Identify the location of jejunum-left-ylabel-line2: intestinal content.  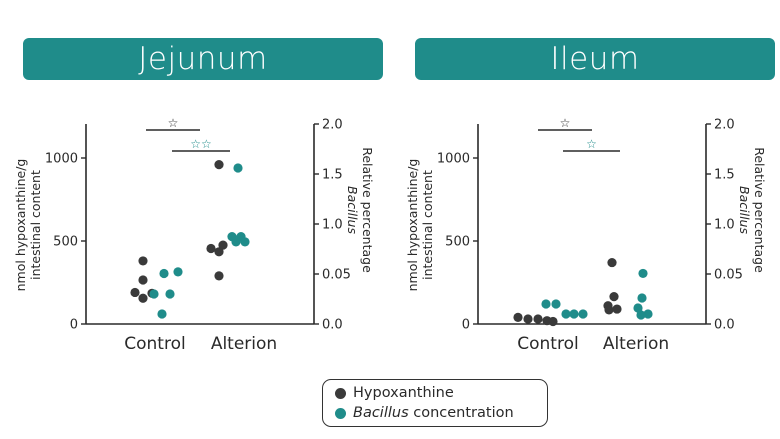
(35, 225).